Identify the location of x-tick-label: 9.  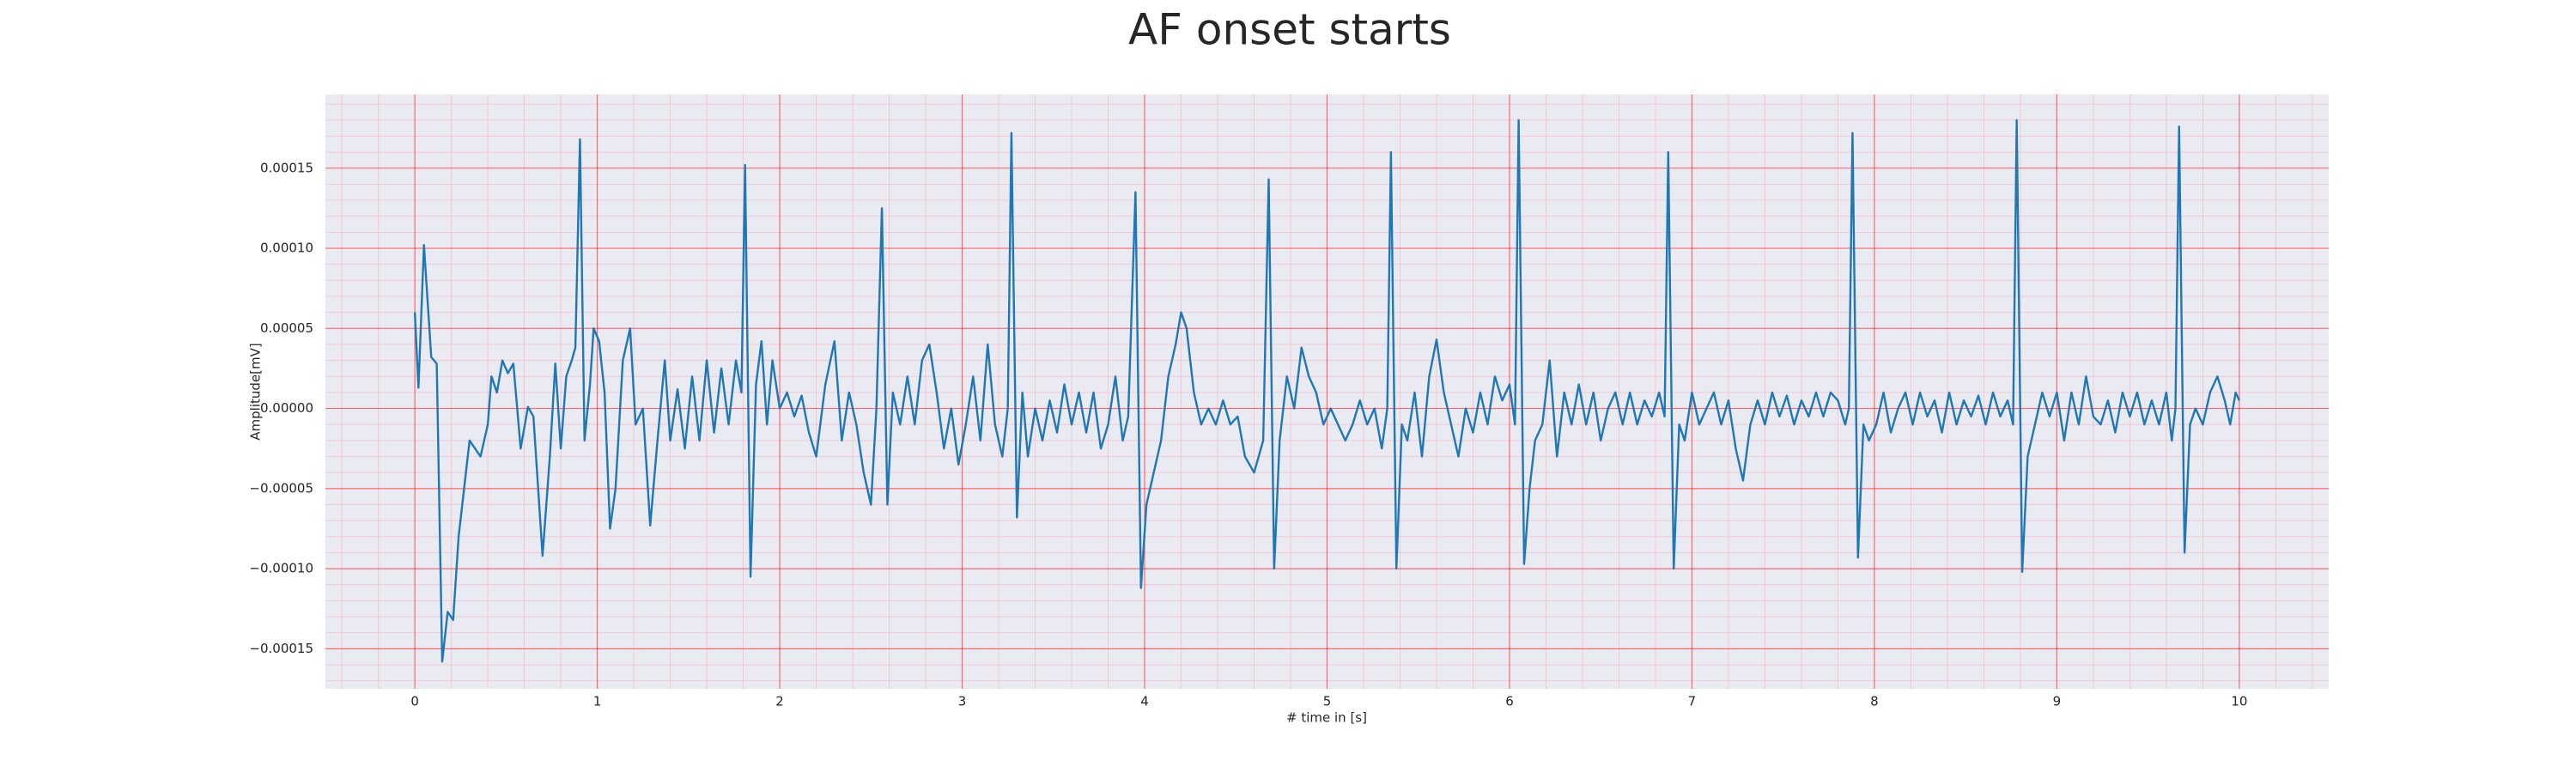
(2057, 701).